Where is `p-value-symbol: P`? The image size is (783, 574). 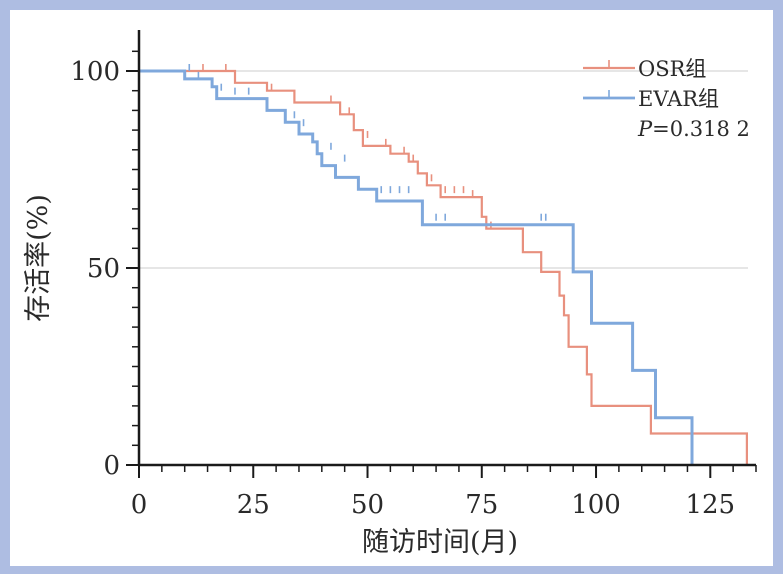 p-value-symbol: P is located at coordinates (645, 129).